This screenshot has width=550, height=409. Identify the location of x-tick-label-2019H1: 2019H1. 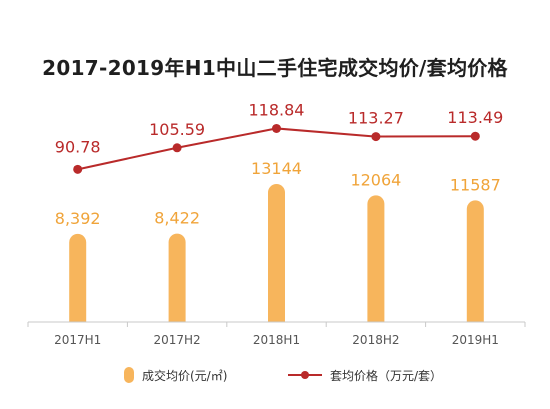
(475, 340).